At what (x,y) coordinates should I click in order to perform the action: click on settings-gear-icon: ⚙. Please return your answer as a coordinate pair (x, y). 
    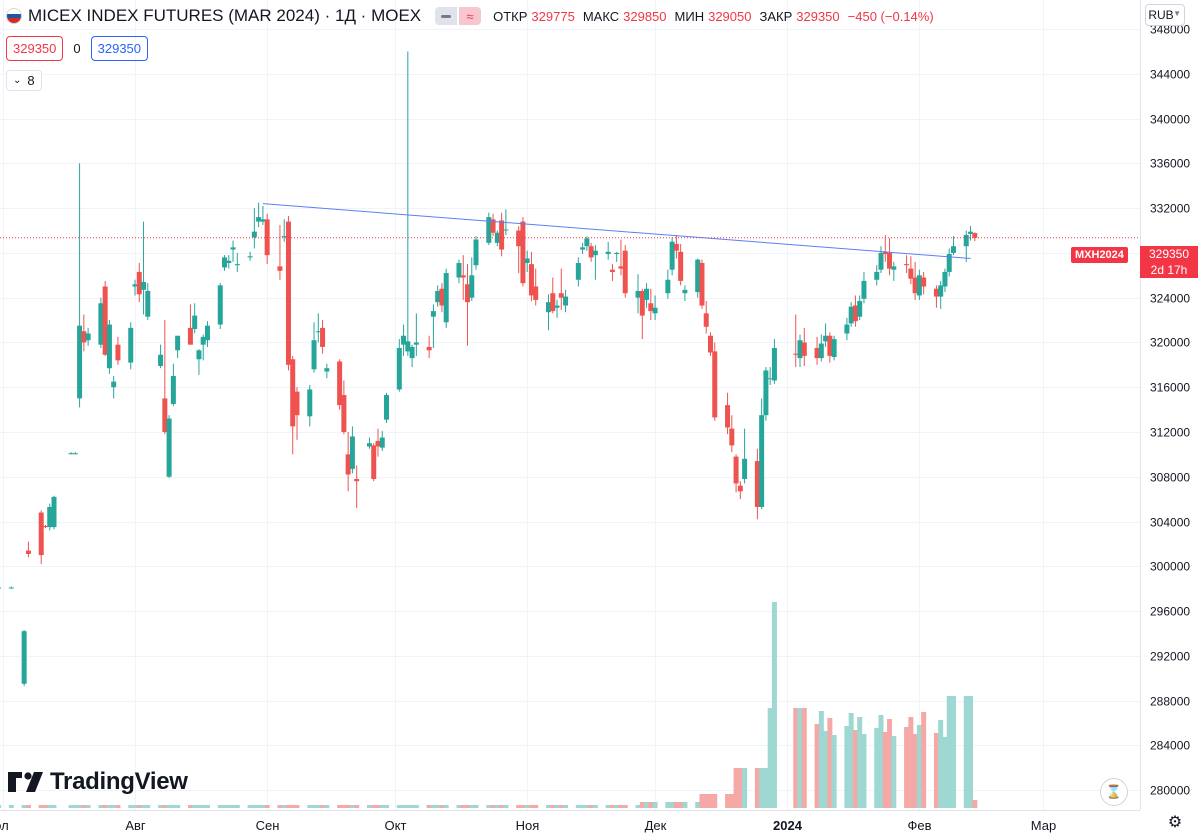
    Looking at the image, I should click on (1175, 822).